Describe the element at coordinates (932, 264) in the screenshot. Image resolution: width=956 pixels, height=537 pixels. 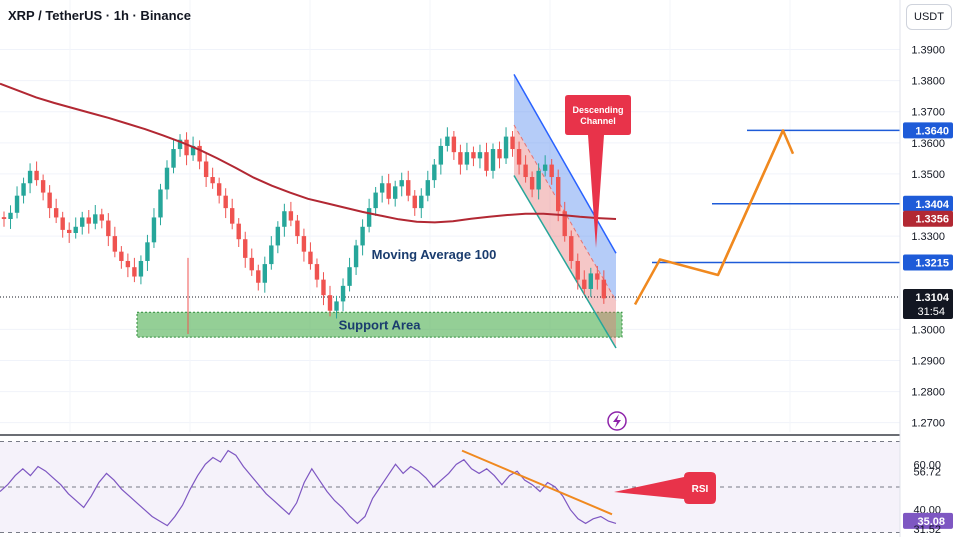
I see `price-label-text: 1.3215` at that location.